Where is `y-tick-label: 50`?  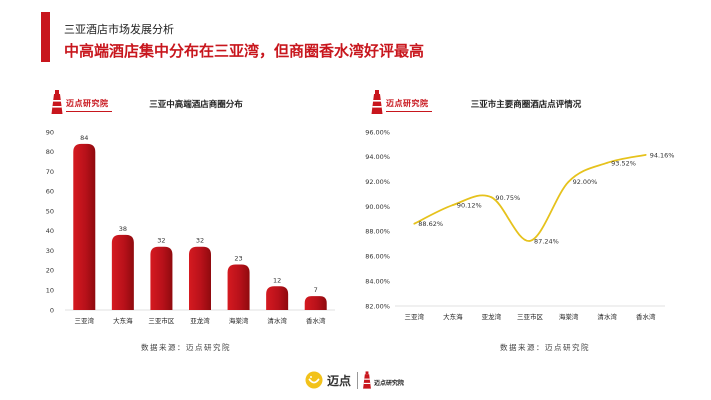
y-tick-label: 50 is located at coordinates (50, 211).